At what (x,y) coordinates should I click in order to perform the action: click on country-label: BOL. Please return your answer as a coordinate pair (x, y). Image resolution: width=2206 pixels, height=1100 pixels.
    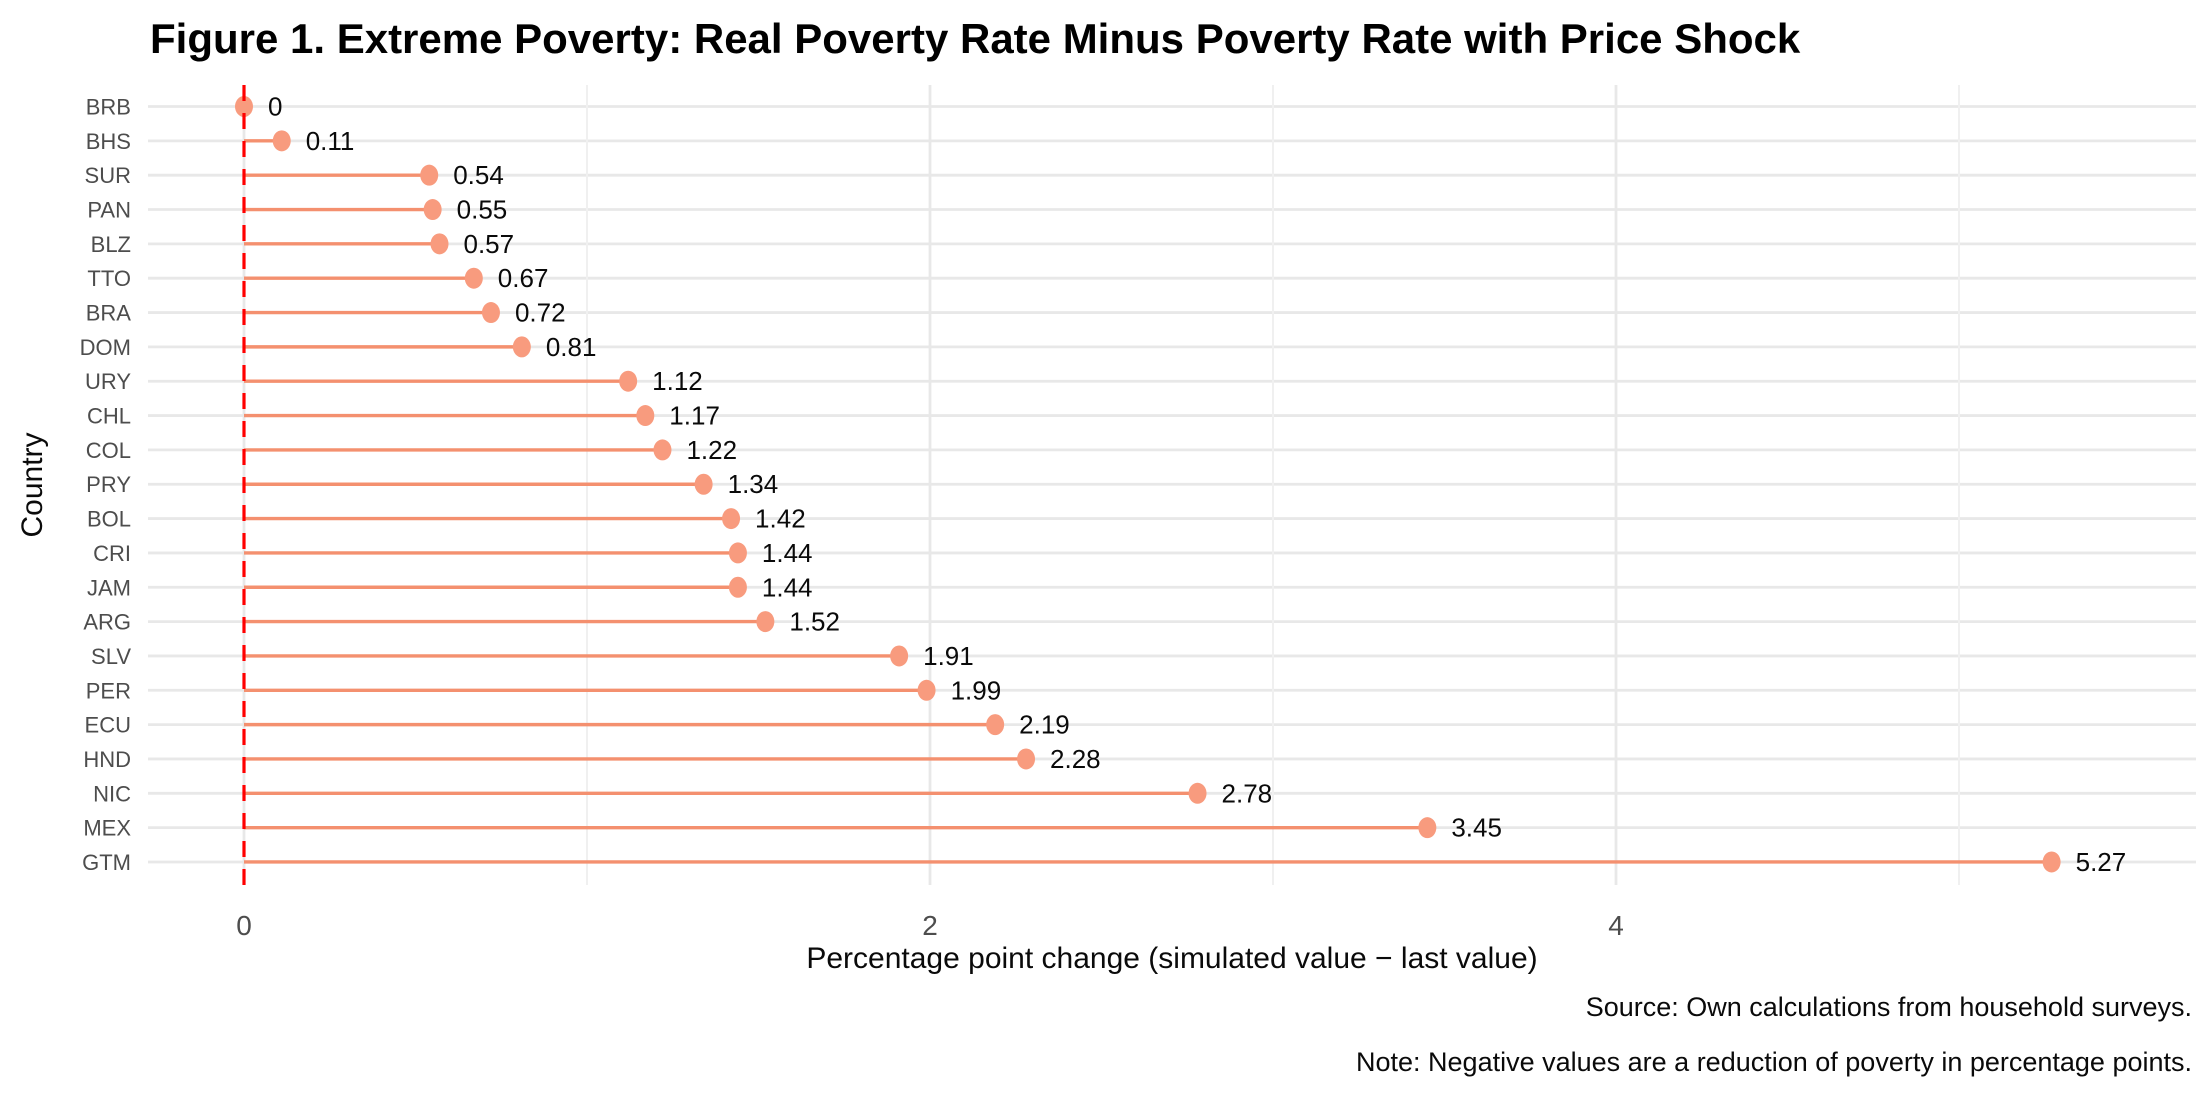
    Looking at the image, I should click on (109, 519).